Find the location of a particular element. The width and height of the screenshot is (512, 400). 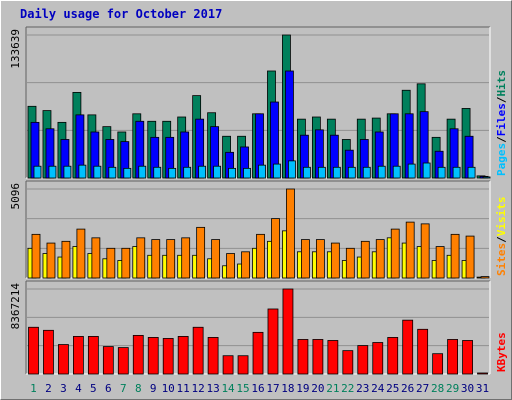

day-tick-label: 27 is located at coordinates (422, 388).